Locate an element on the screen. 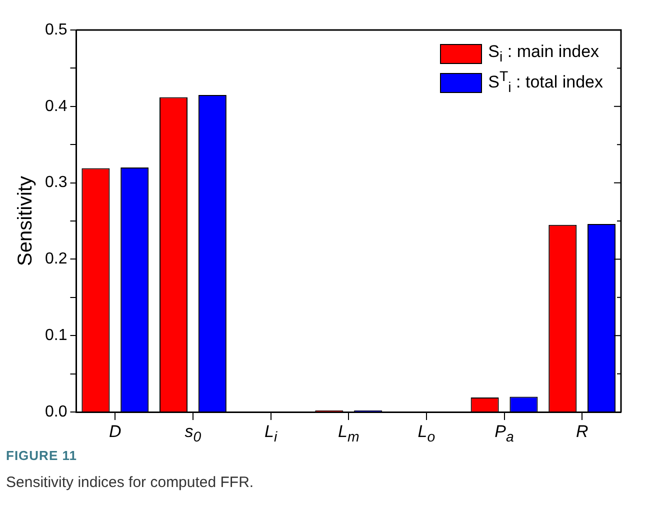  y-tick-label: 0.1 is located at coordinates (56, 335).